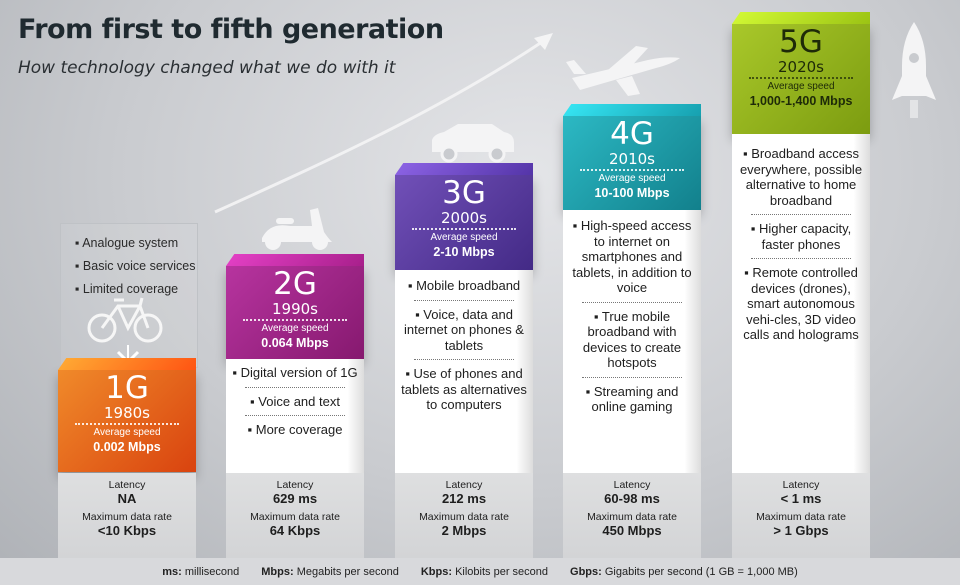  What do you see at coordinates (484, 571) in the screenshot?
I see `legend-item: Kbps: Kilobits per second` at bounding box center [484, 571].